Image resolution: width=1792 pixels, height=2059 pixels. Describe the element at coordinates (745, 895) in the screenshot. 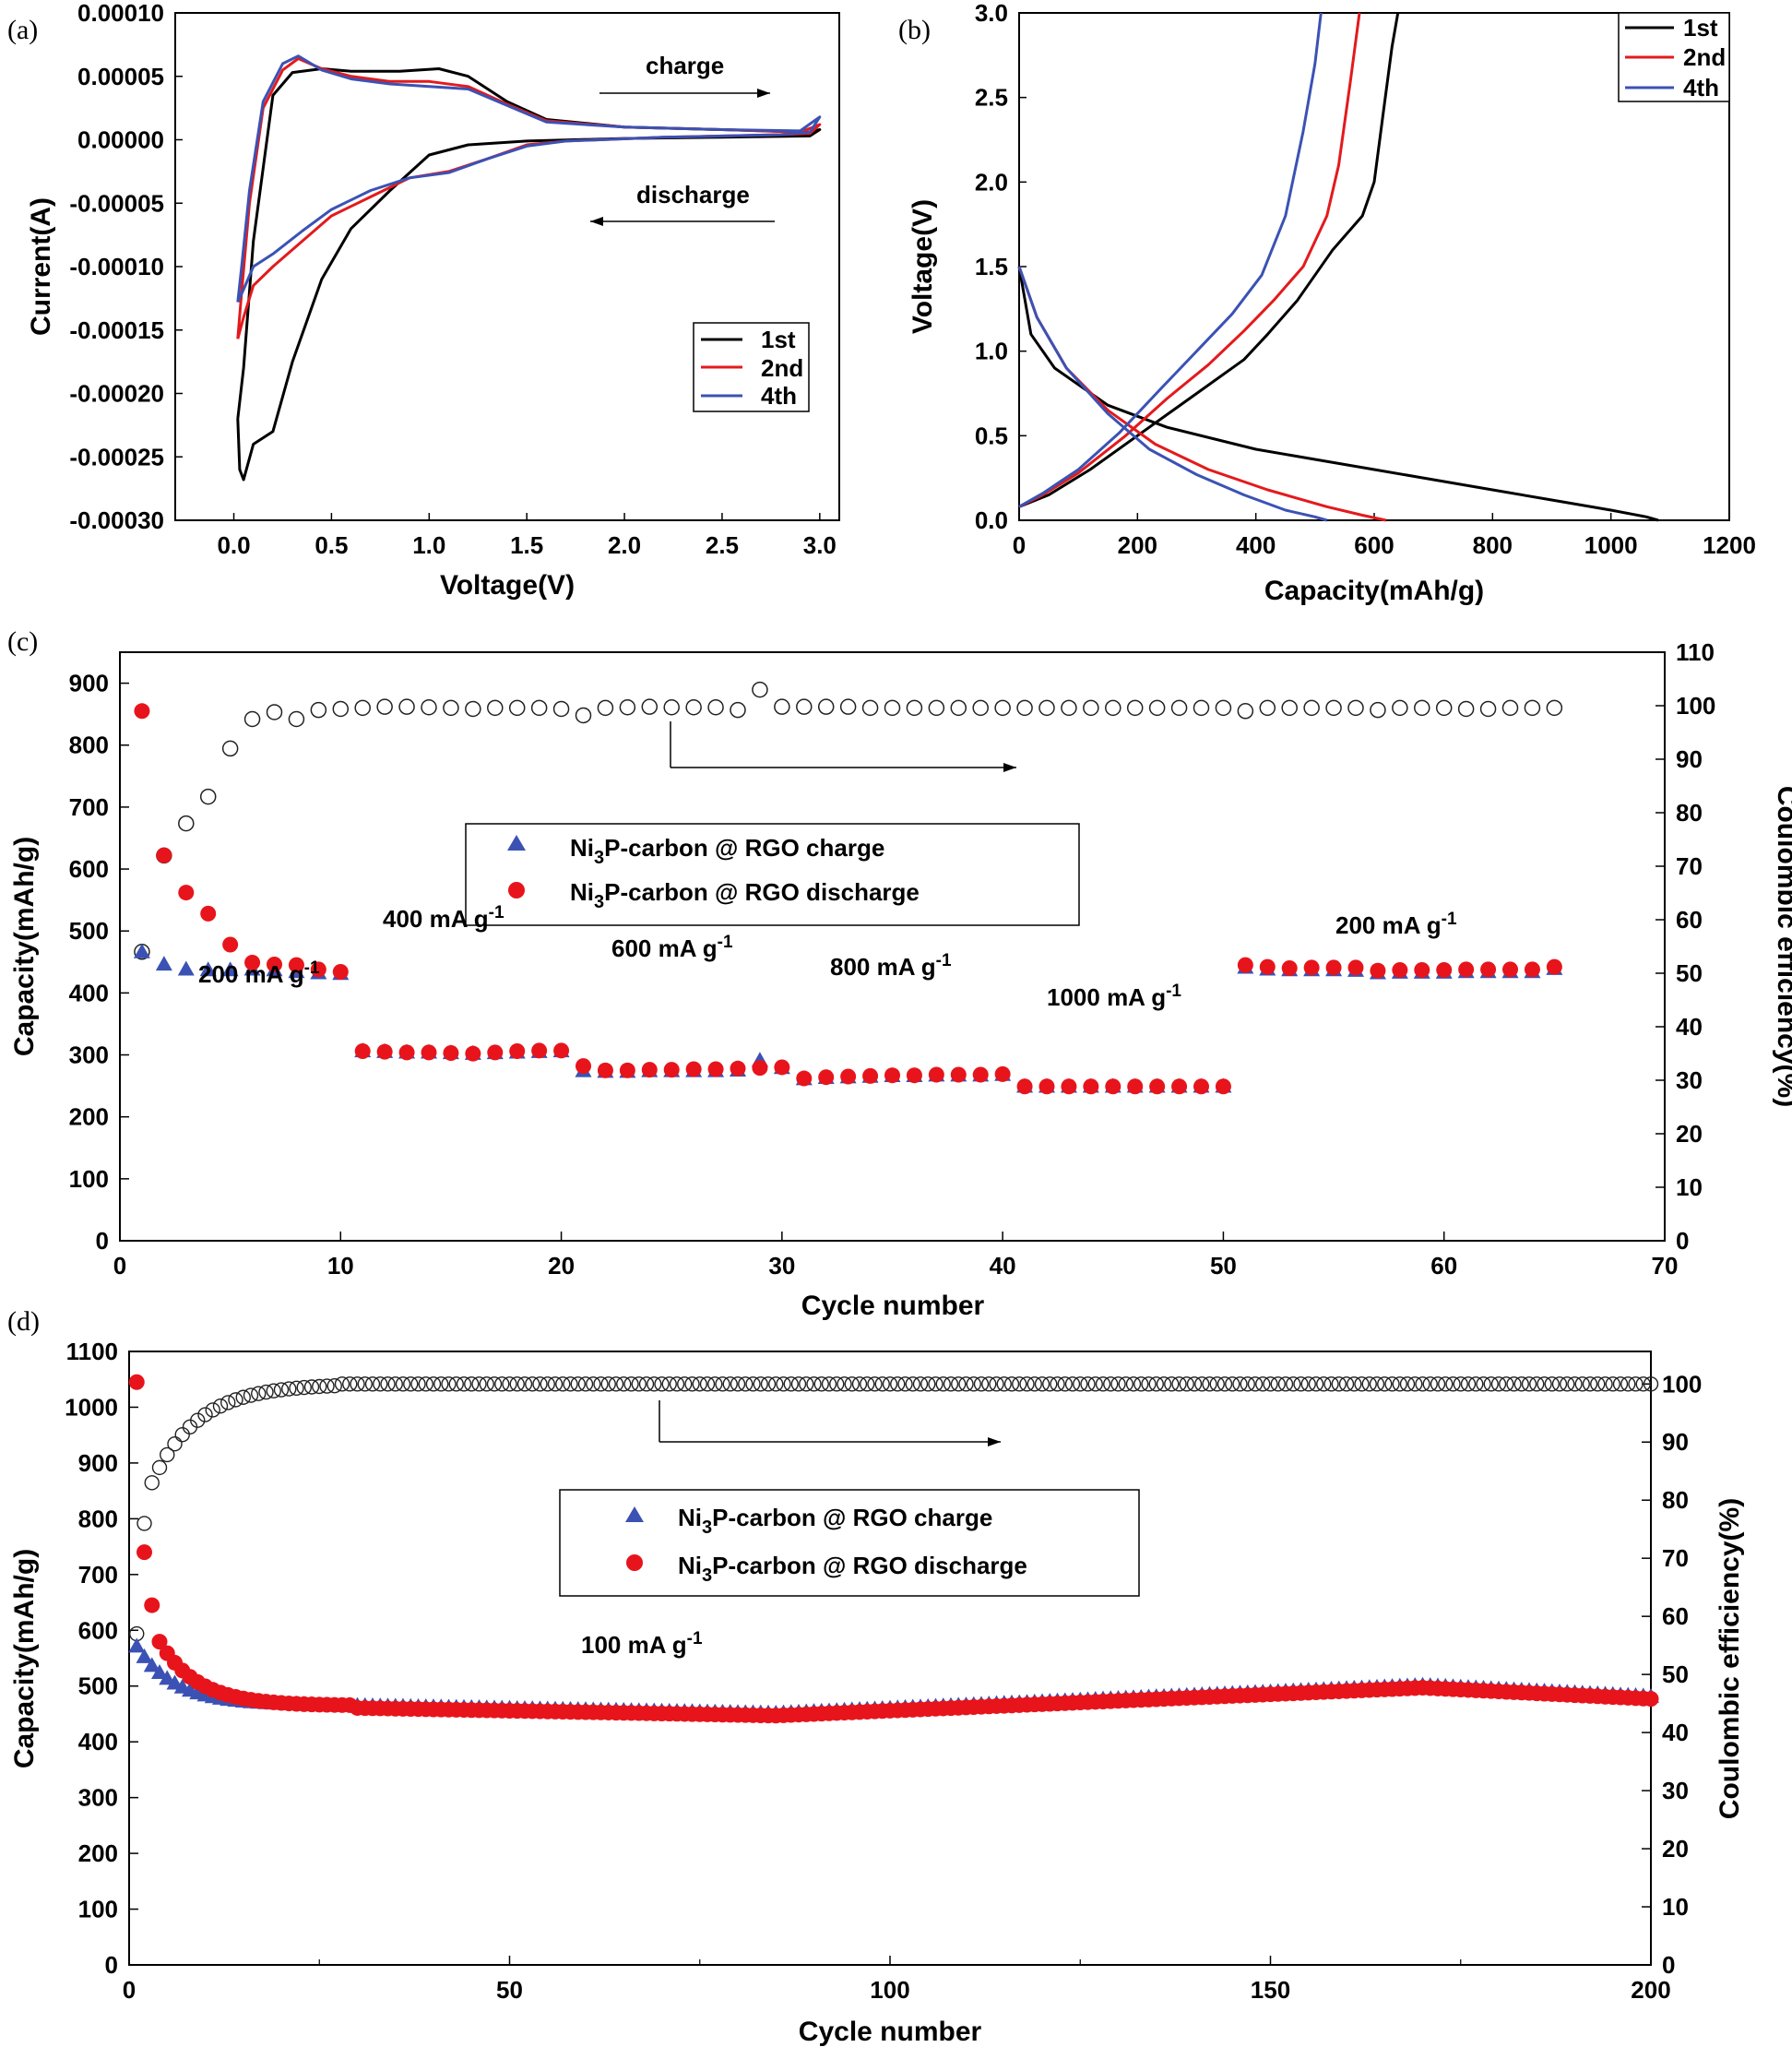

I see `legend-c-discharge: Ni3P-carbon @ RGO discharge` at that location.